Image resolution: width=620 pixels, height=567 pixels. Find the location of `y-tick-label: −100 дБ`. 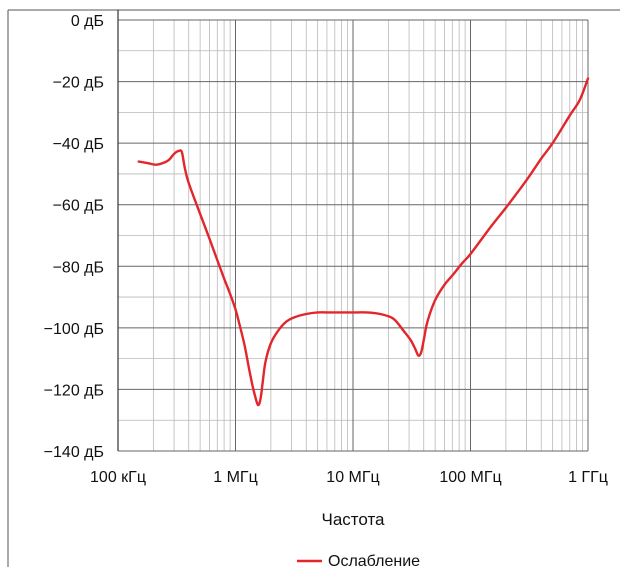

y-tick-label: −100 дБ is located at coordinates (74, 329).